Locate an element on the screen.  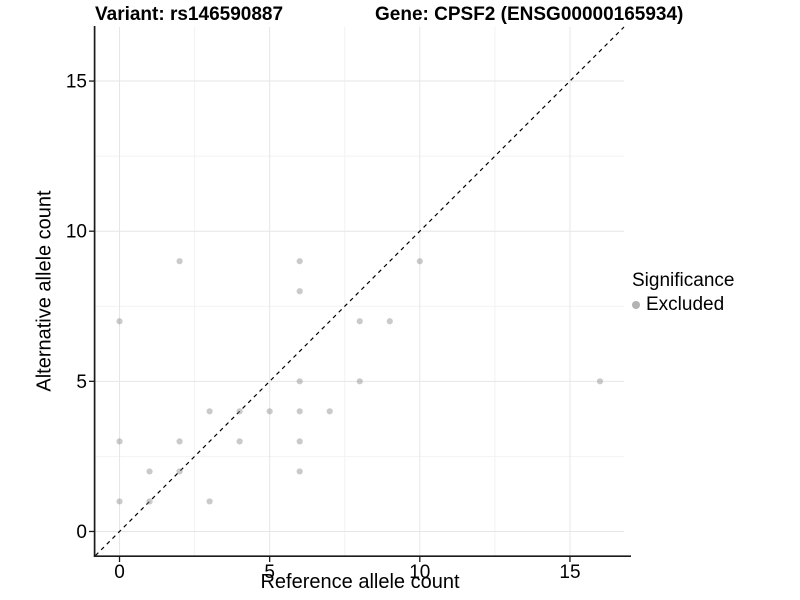
y-tick-label: 15 is located at coordinates (76, 82).